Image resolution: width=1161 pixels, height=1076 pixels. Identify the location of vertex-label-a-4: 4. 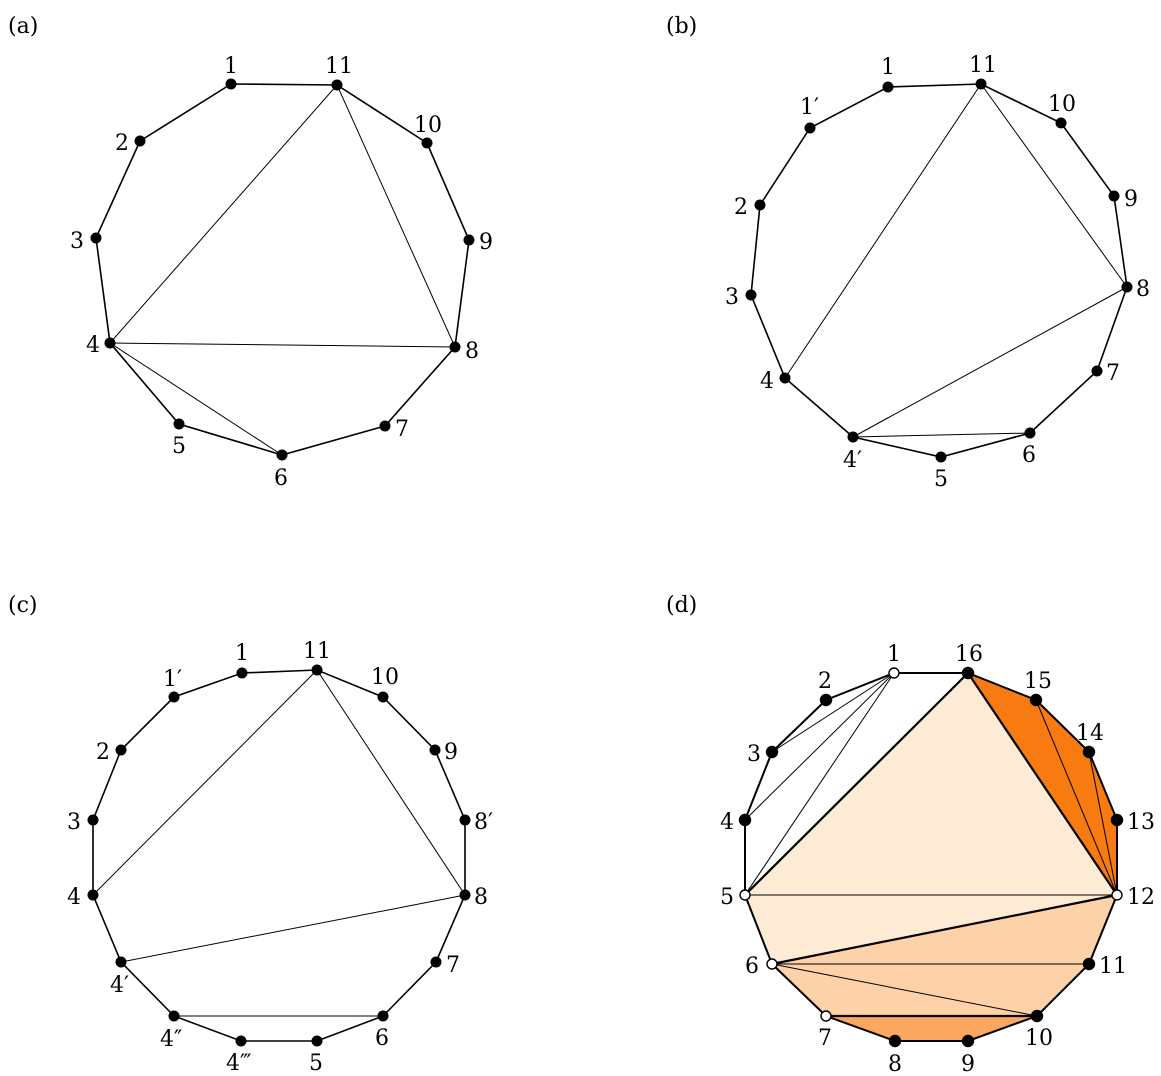
(93, 345).